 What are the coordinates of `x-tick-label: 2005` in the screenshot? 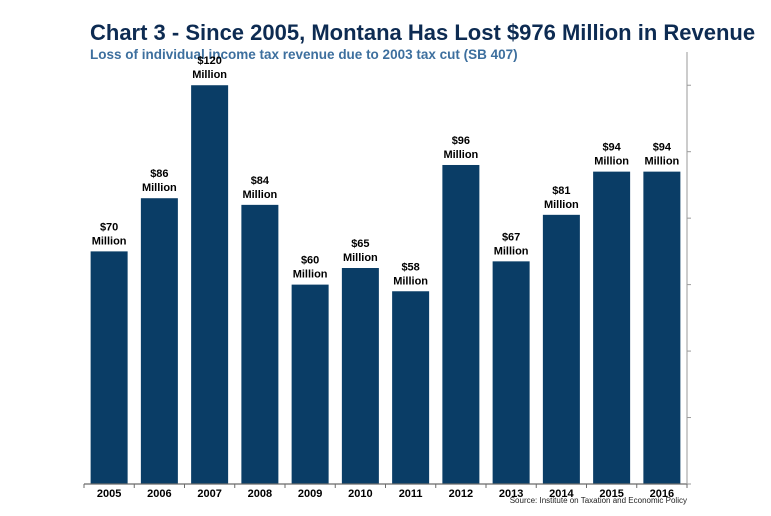 It's located at (109, 494).